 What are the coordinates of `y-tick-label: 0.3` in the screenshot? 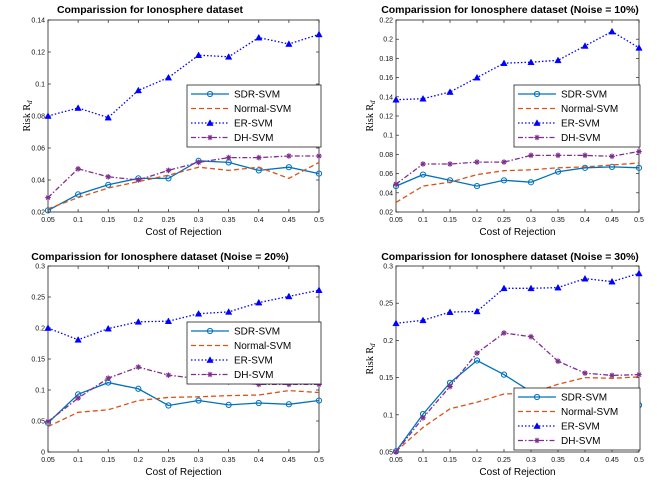 It's located at (388, 267).